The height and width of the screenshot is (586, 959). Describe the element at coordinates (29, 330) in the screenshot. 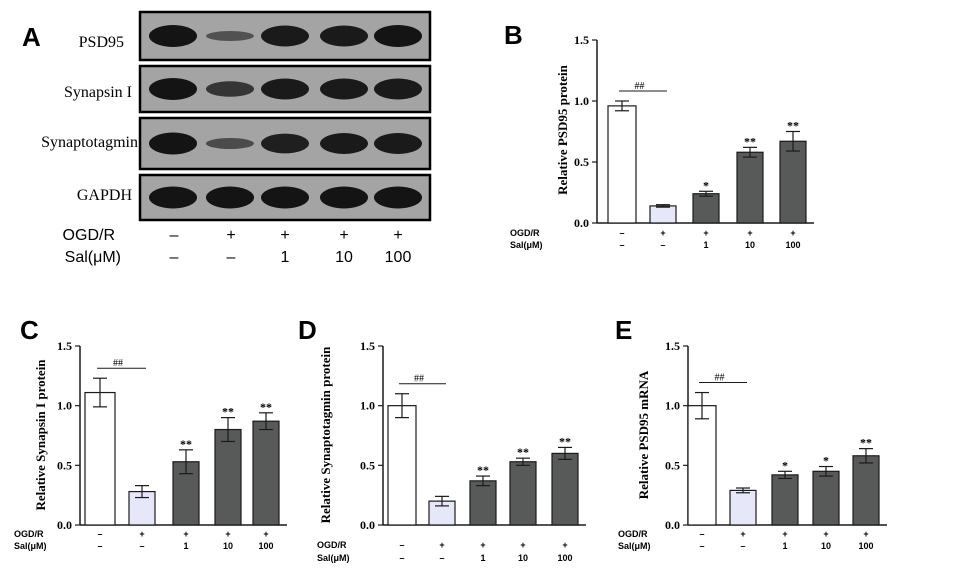

I see `panel-c-letter: C` at that location.